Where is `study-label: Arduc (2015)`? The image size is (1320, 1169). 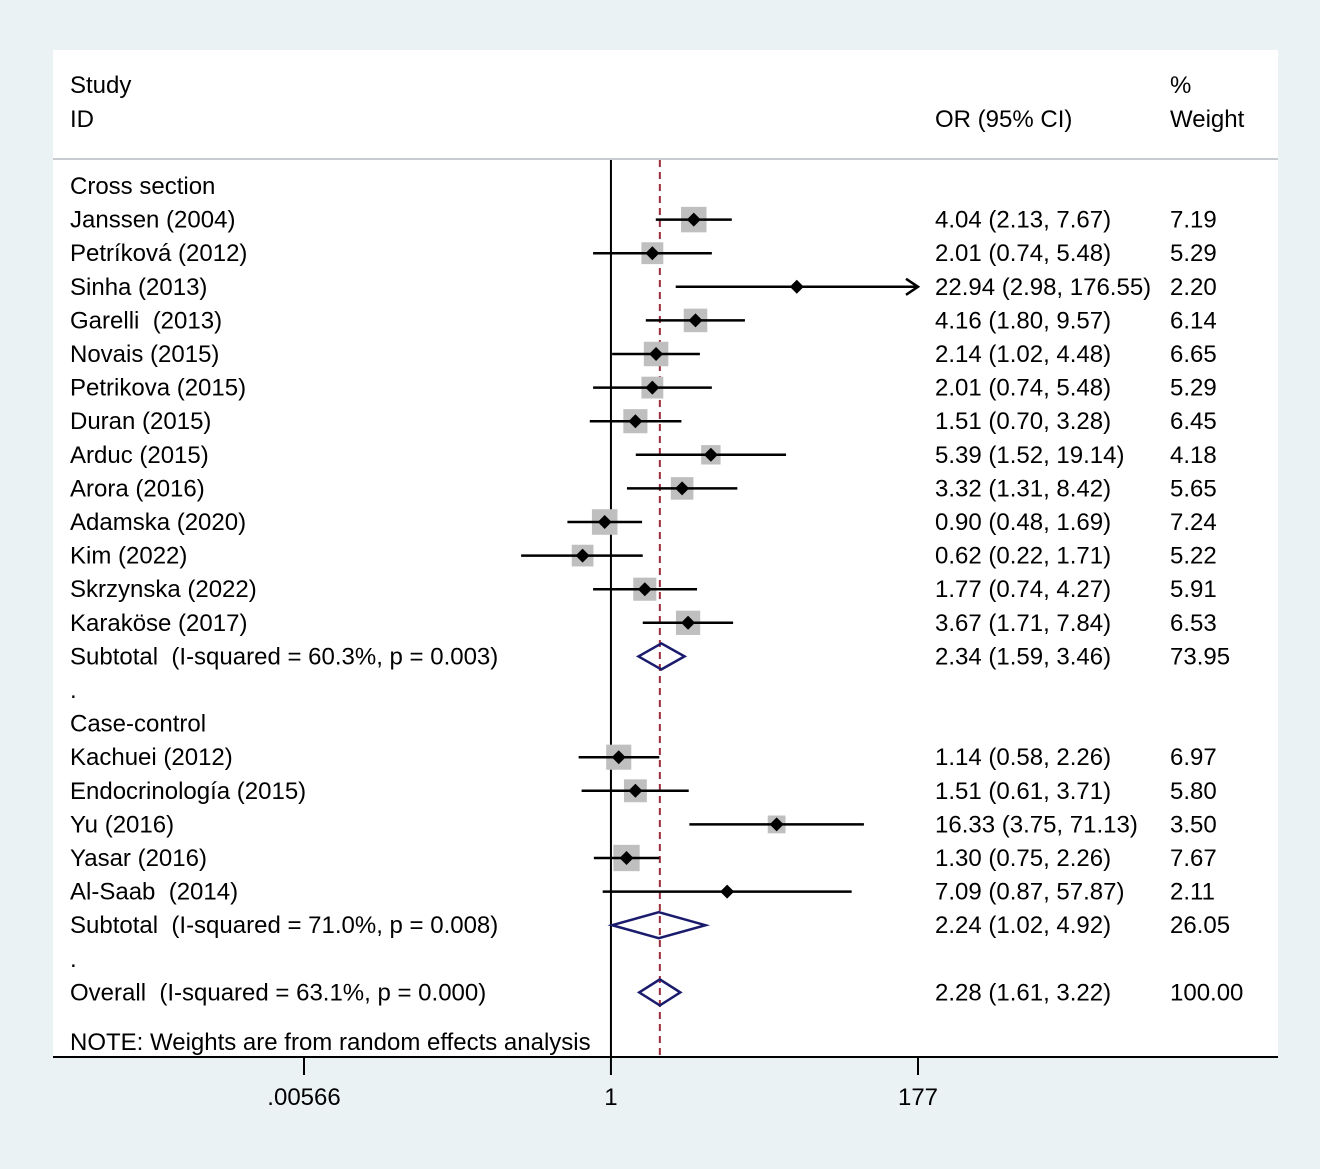
study-label: Arduc (2015) is located at coordinates (139, 455).